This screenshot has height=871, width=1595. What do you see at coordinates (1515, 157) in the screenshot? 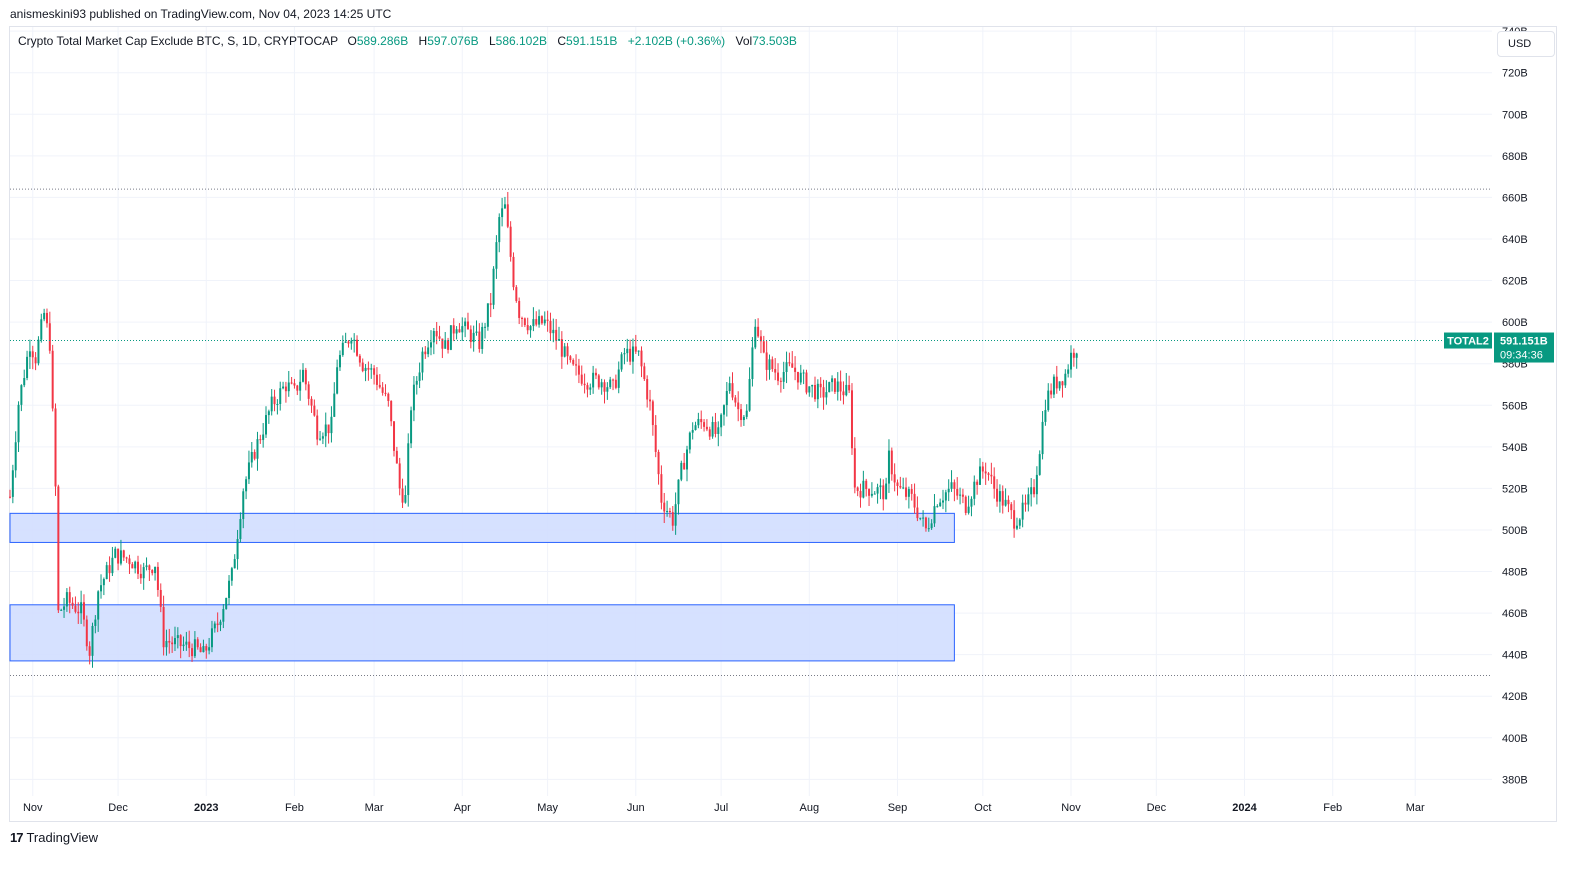
I see `y-tick-label: 680B` at bounding box center [1515, 157].